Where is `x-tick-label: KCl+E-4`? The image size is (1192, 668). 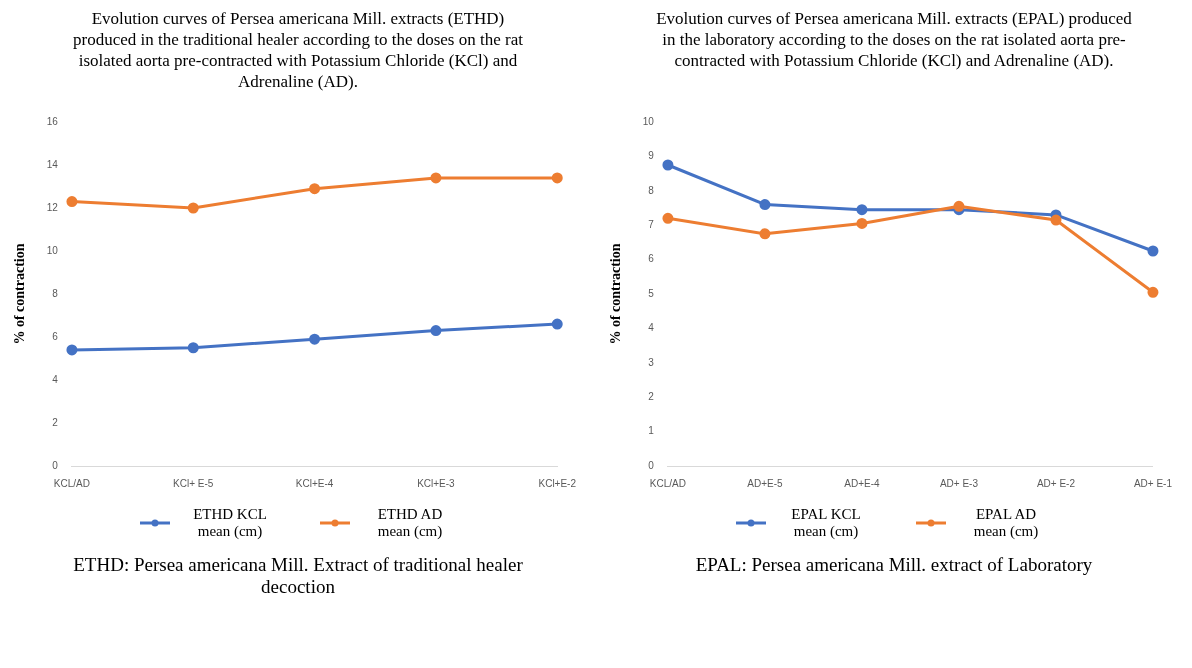
x-tick-label: KCl+E-4 is located at coordinates (314, 483).